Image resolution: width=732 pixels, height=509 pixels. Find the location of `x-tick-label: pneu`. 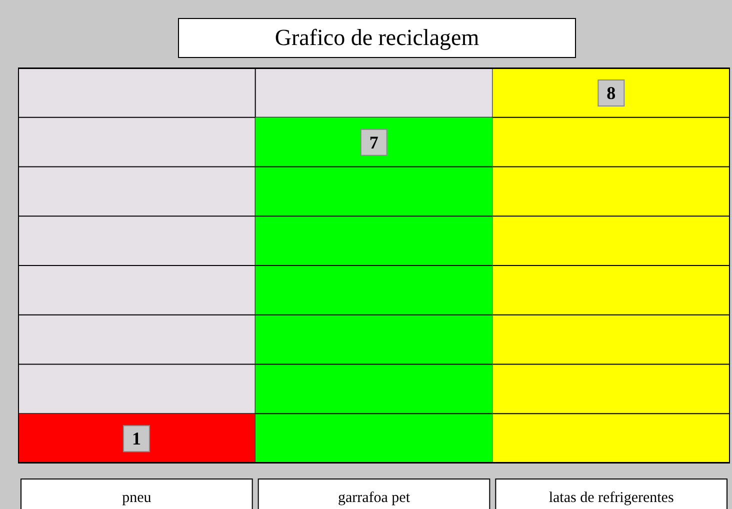

x-tick-label: pneu is located at coordinates (137, 498).